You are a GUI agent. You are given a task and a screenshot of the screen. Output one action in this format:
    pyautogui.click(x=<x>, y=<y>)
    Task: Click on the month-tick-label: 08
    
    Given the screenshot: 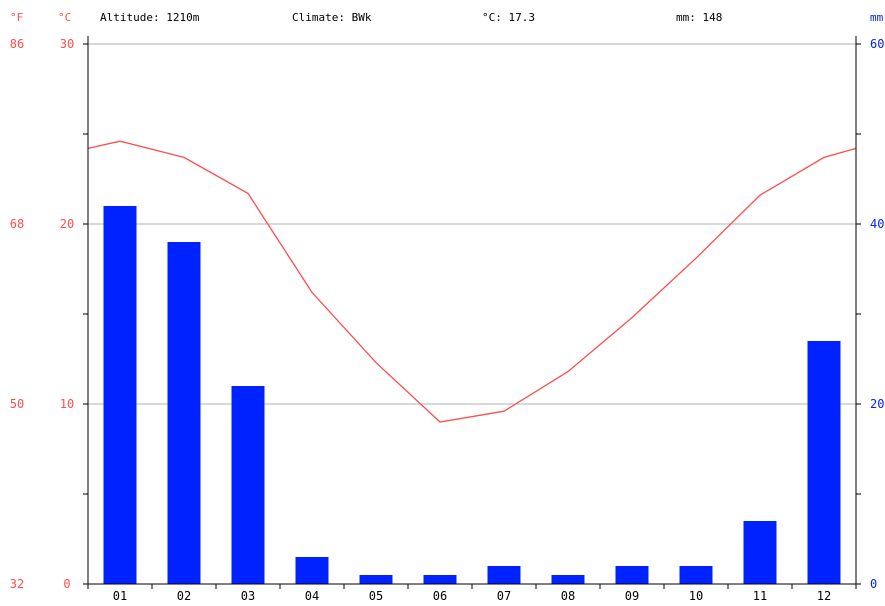 What is the action you would take?
    pyautogui.click(x=568, y=596)
    